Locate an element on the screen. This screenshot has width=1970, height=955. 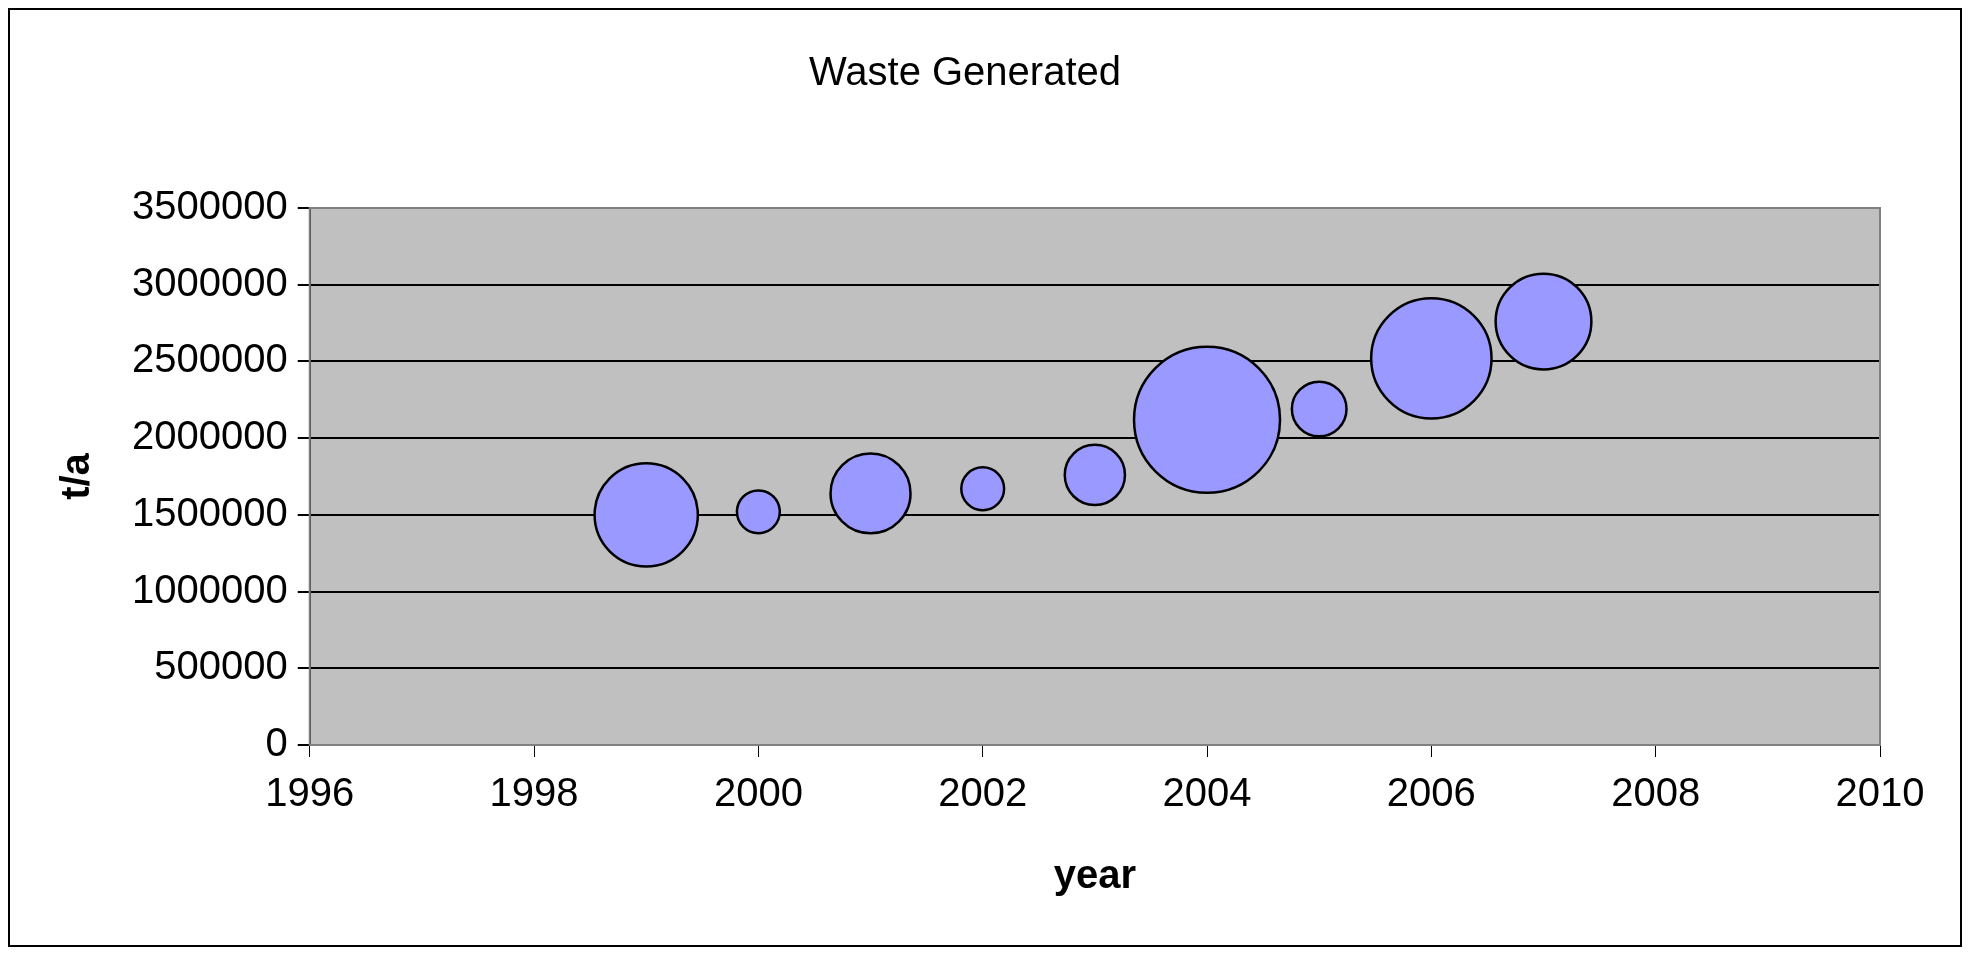
y-tick-label: 500000 is located at coordinates (221, 665).